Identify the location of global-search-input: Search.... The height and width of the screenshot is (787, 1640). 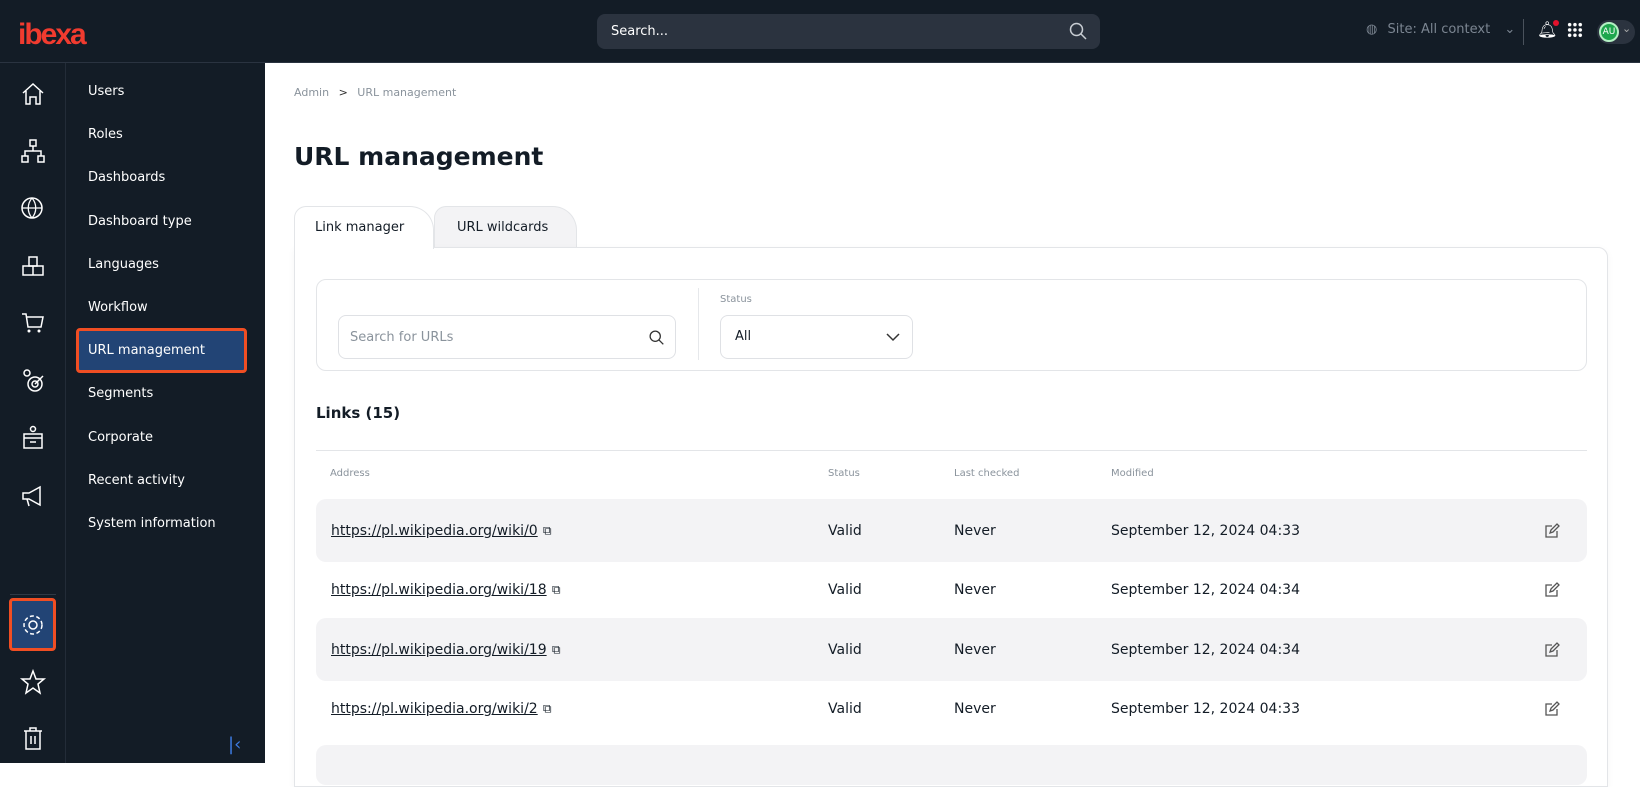
(848, 31).